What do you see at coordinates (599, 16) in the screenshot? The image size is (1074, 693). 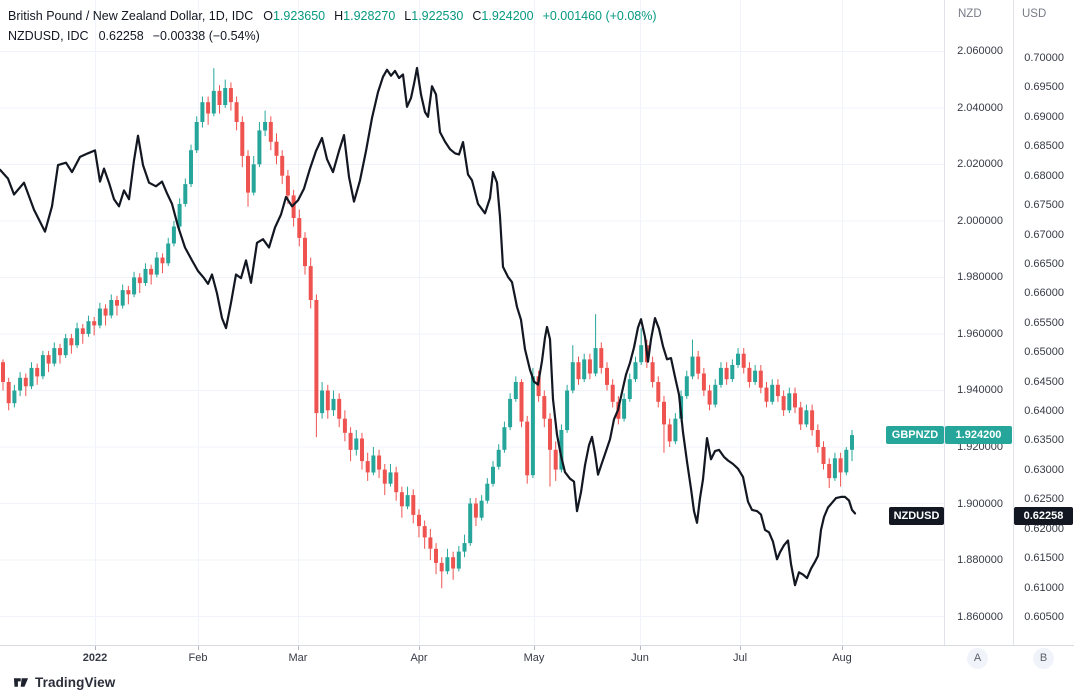 I see `change-value: +0.001460 (+0.08%)` at bounding box center [599, 16].